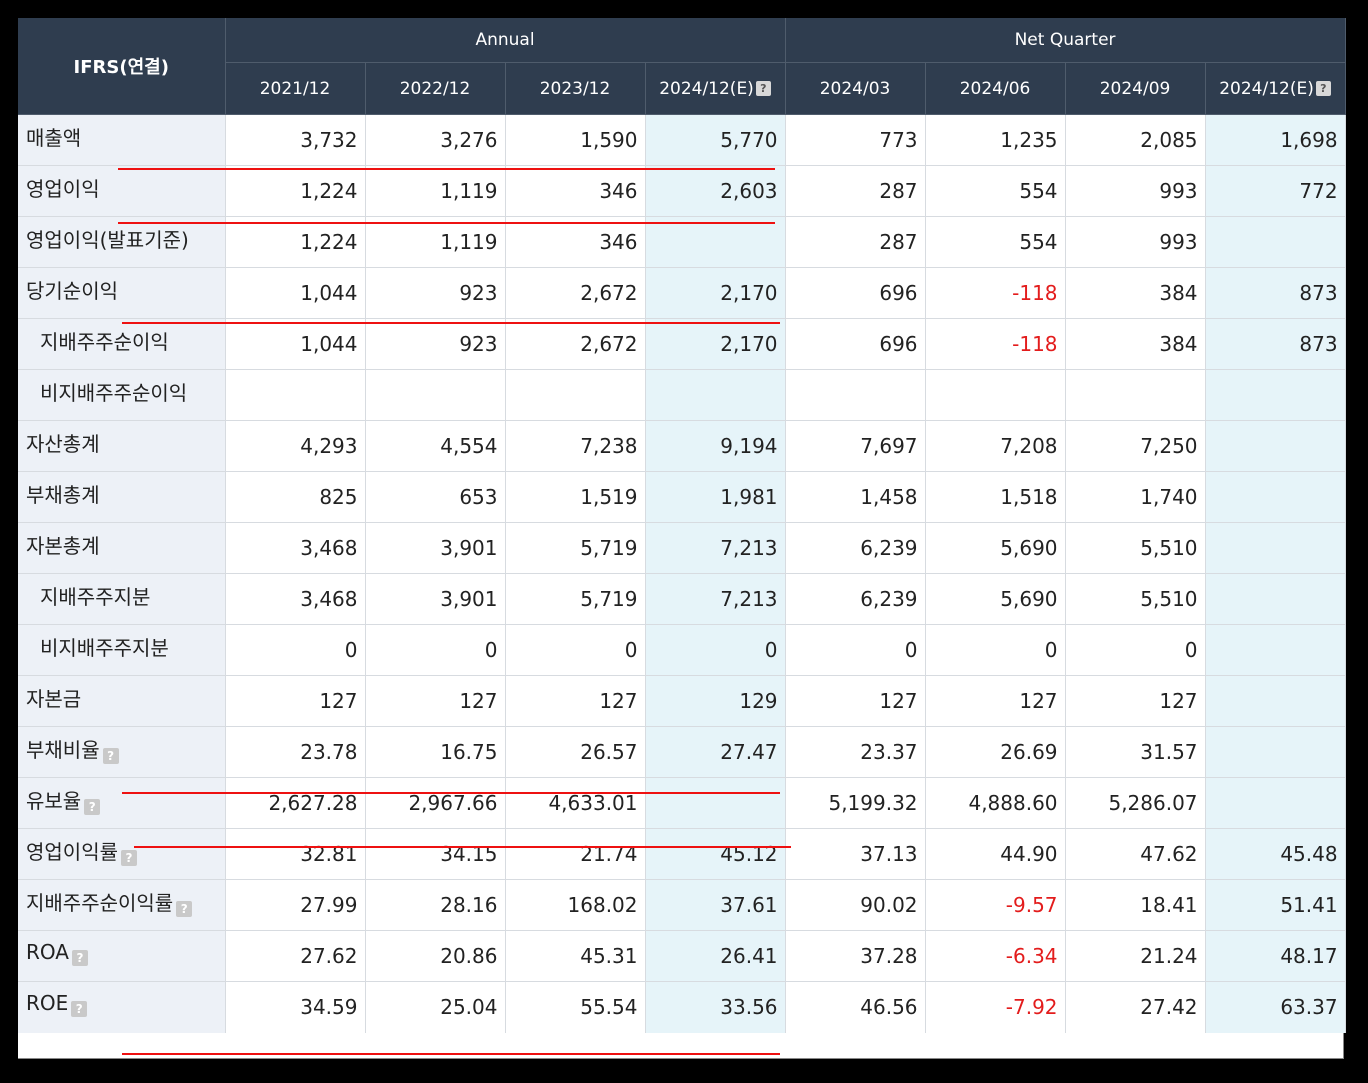 The height and width of the screenshot is (1083, 1368). Describe the element at coordinates (1135, 446) in the screenshot. I see `value-cell: 7,250` at that location.